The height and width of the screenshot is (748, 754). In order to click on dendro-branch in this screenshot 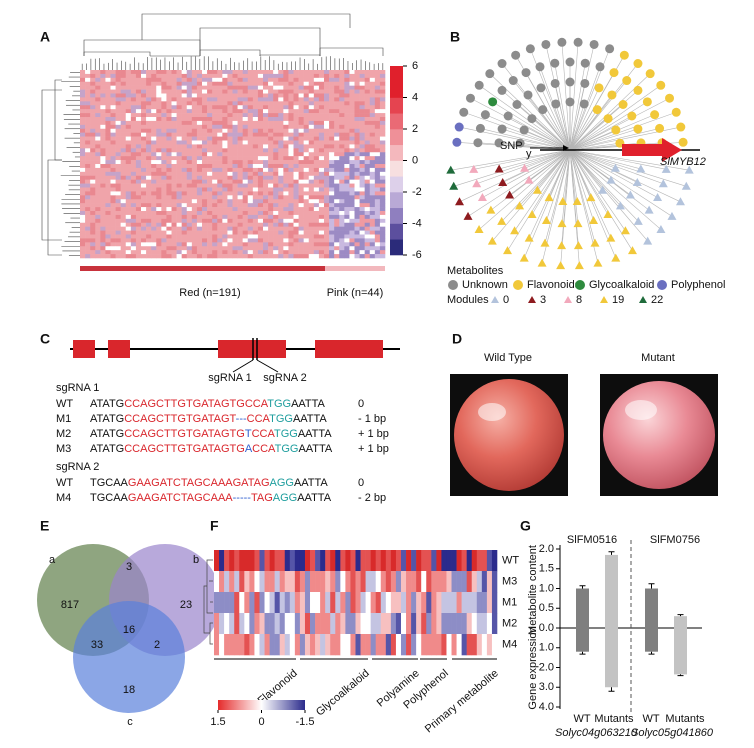, I will do `click(58, 120)`.